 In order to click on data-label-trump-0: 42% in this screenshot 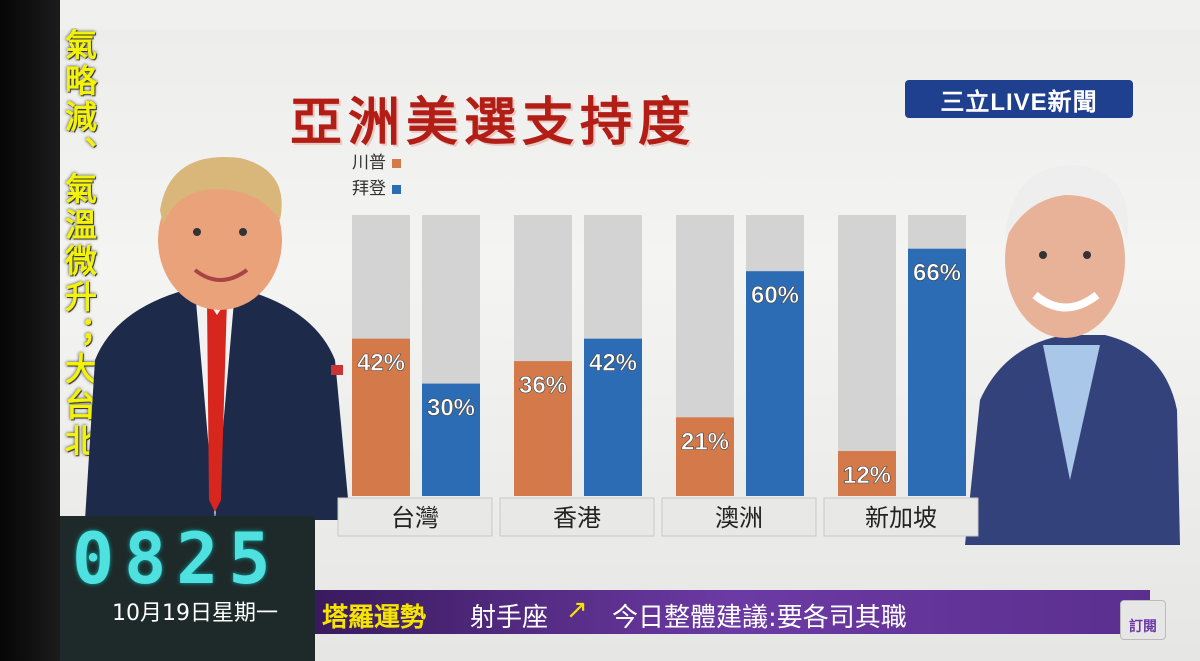, I will do `click(381, 363)`.